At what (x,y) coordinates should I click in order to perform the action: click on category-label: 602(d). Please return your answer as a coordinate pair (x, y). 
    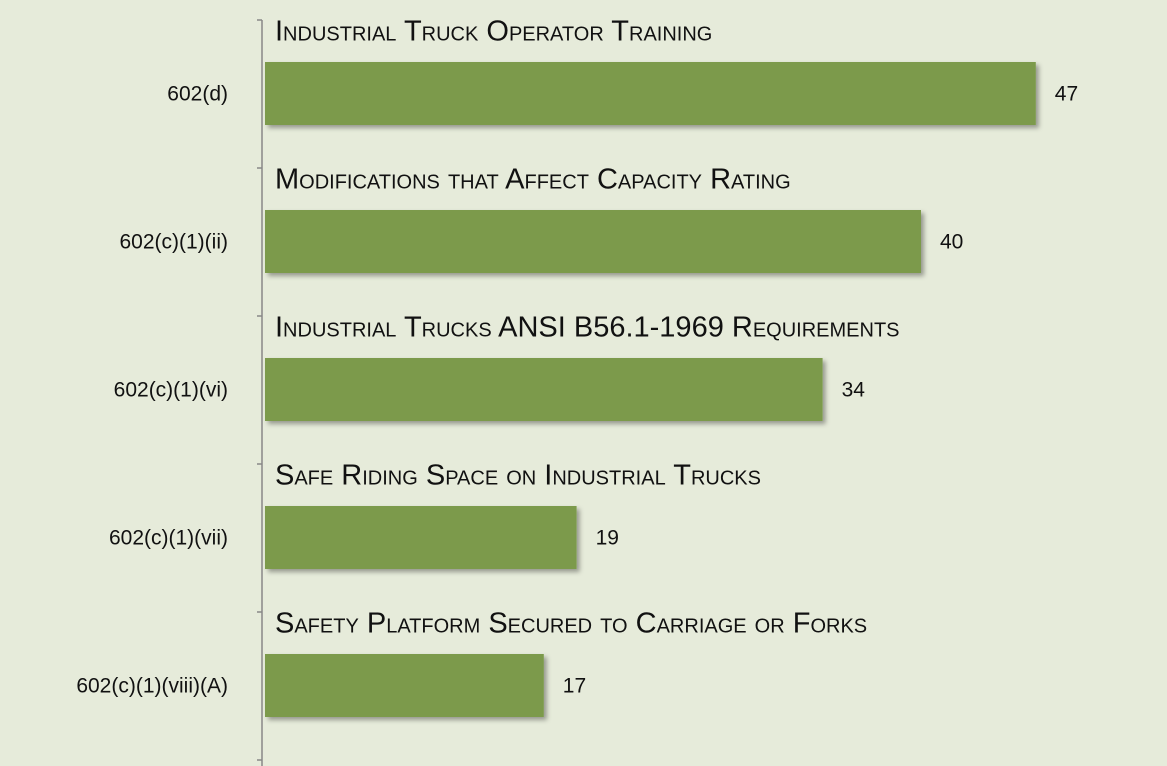
    Looking at the image, I should click on (197, 94).